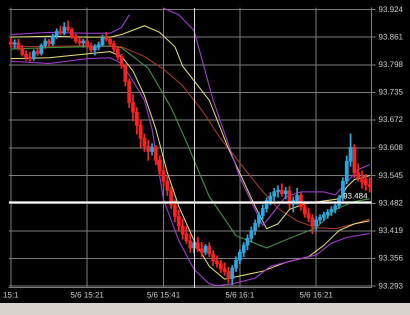  Describe the element at coordinates (391, 203) in the screenshot. I see `y-tick-label: 93.482` at that location.